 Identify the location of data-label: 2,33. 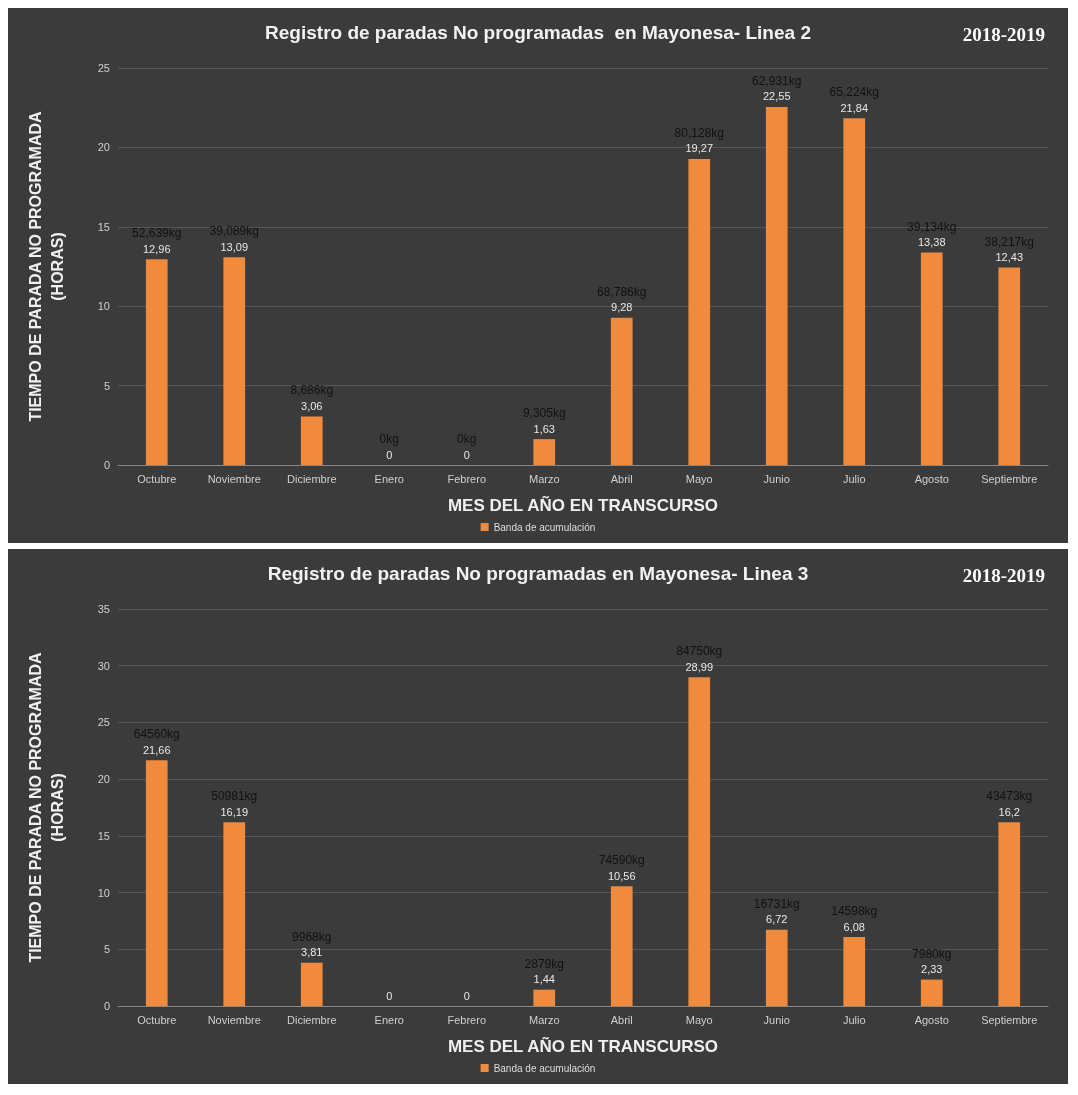
(932, 969).